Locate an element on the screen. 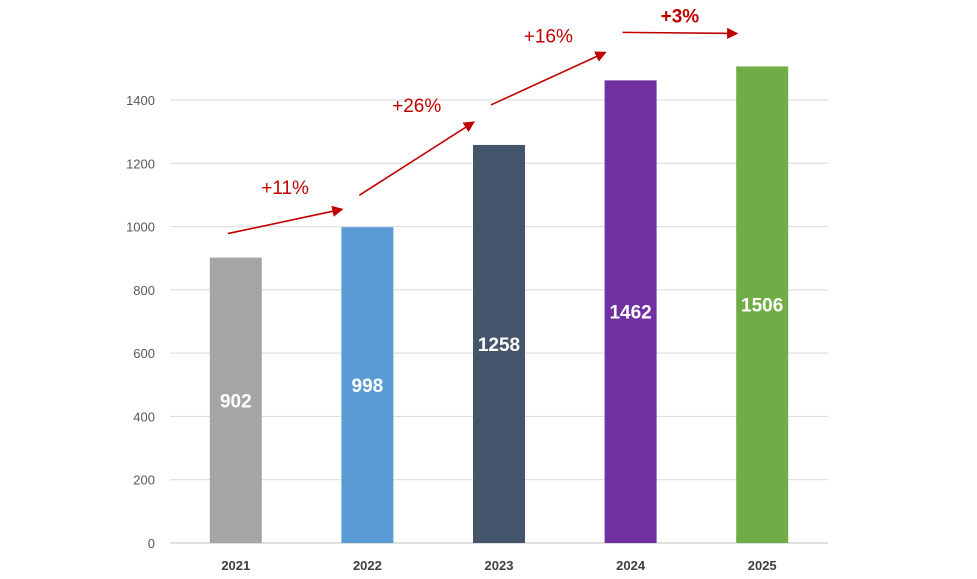  x-tick-label: 2021 is located at coordinates (235, 565).